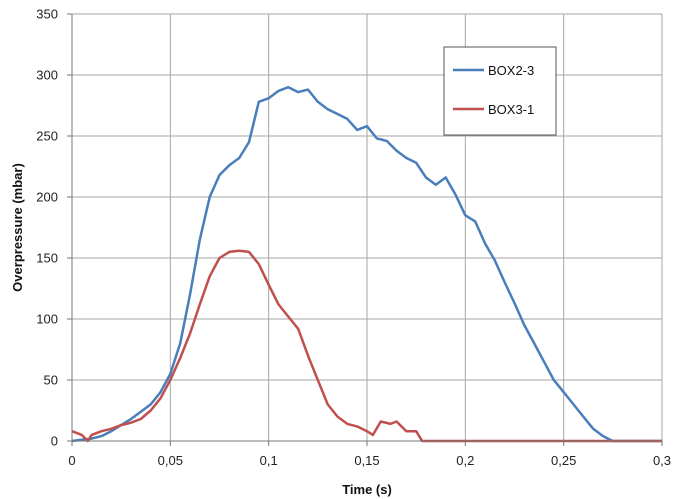 This screenshot has height=499, width=675. Describe the element at coordinates (465, 460) in the screenshot. I see `x-tick-label: 0,2` at that location.